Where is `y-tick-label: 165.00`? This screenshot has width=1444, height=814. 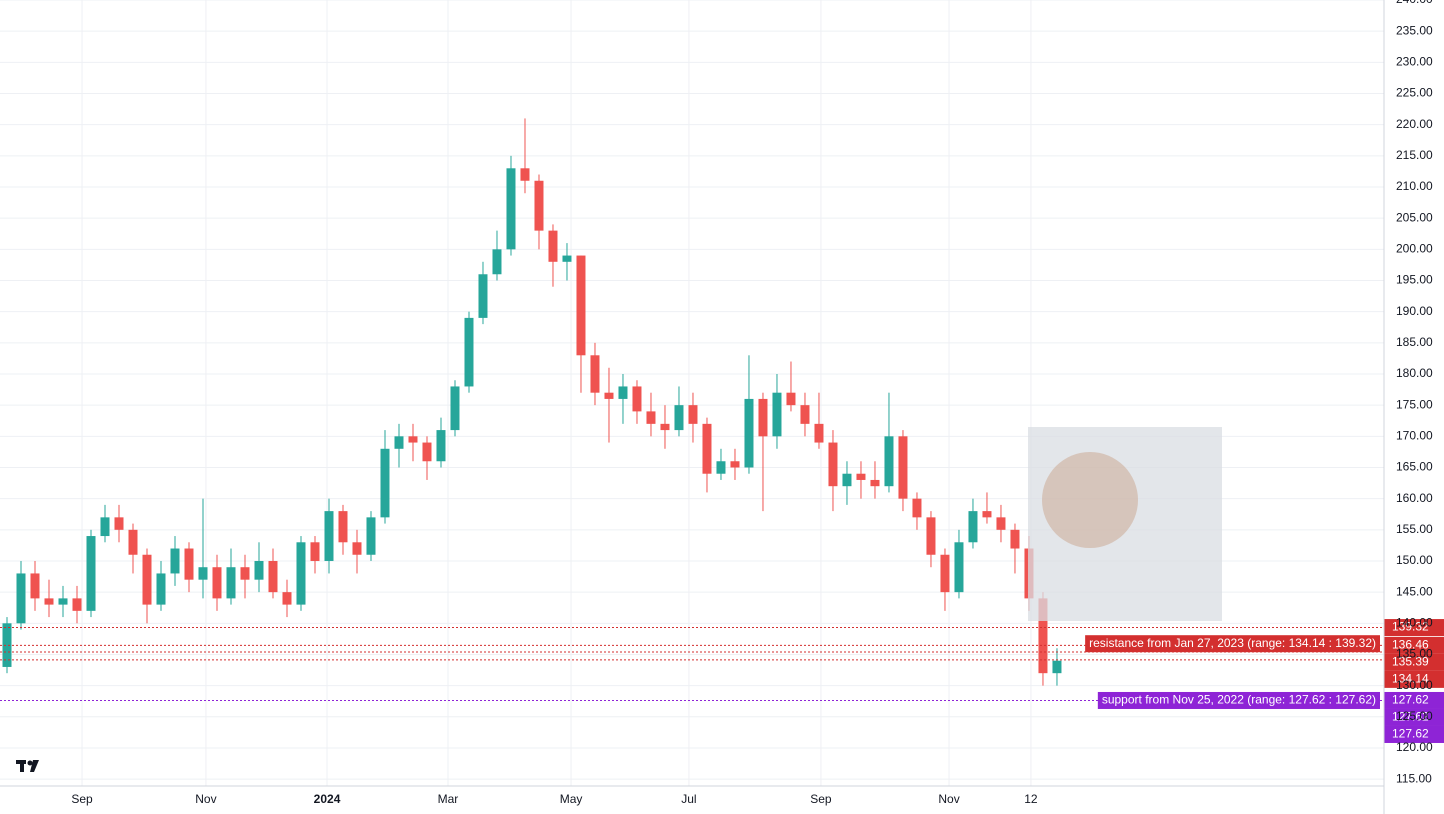 y-tick-label: 165.00 is located at coordinates (1414, 467).